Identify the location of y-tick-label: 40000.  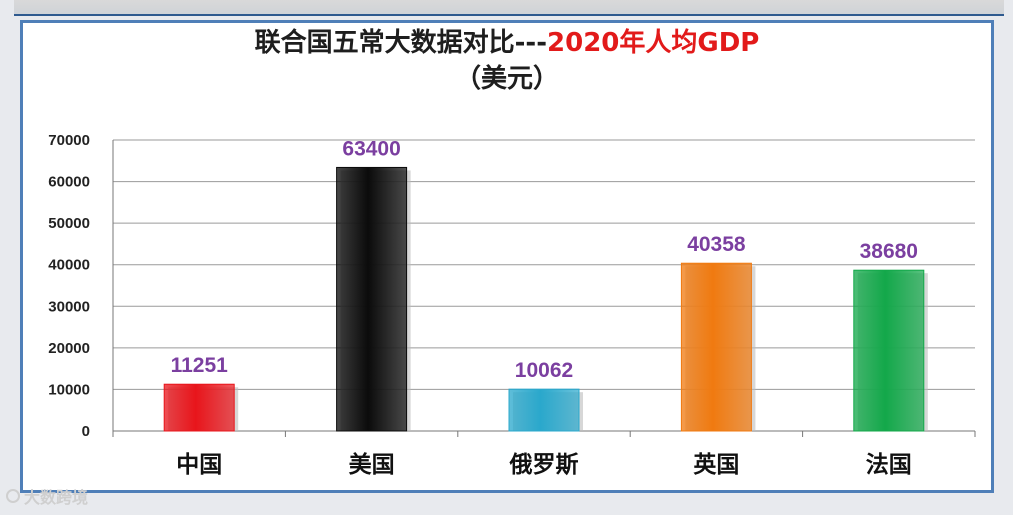
(69, 265).